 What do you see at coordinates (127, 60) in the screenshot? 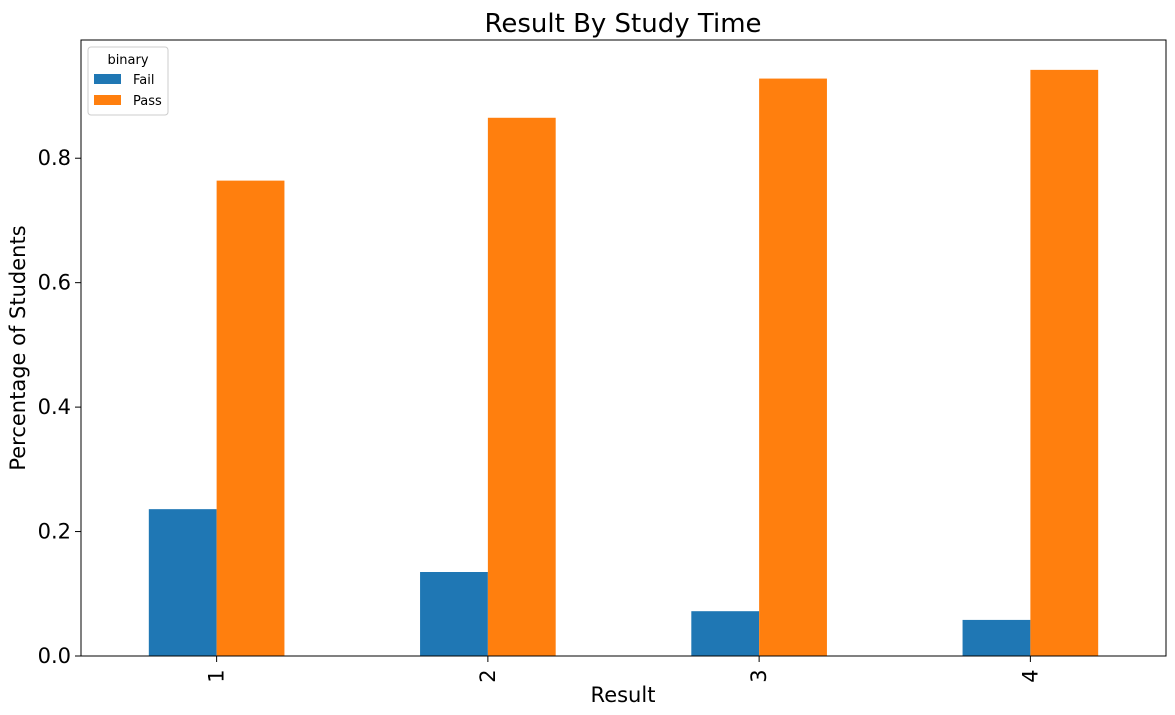
I see `legend-title: binary` at bounding box center [127, 60].